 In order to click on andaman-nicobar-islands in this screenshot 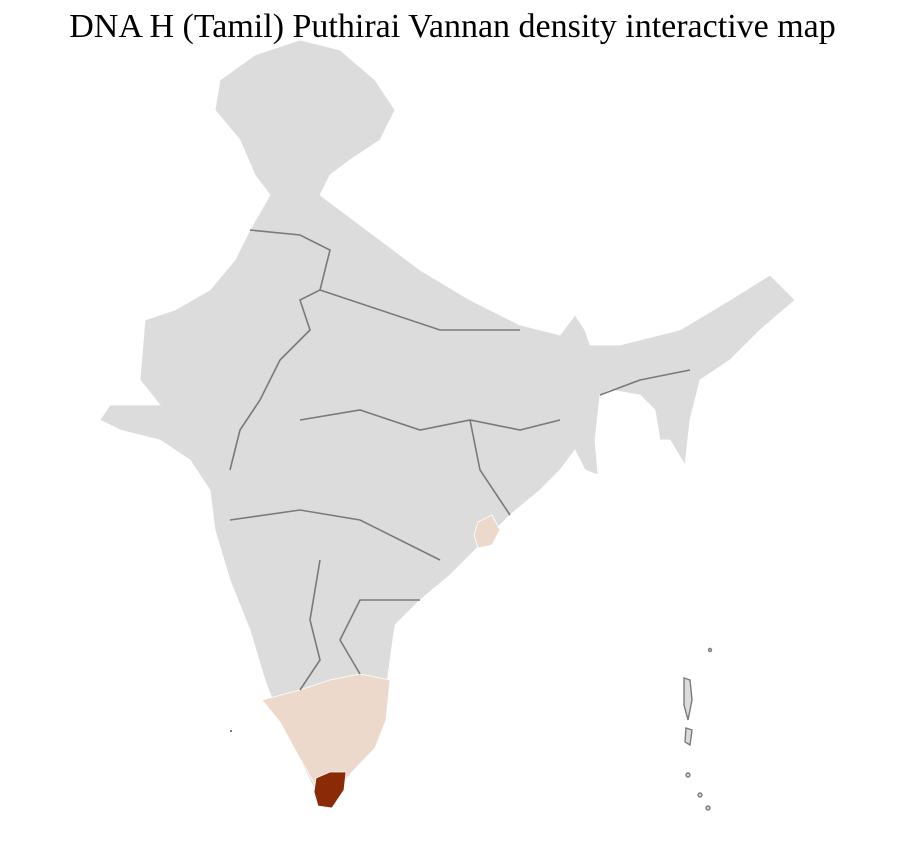, I will do `click(698, 729)`.